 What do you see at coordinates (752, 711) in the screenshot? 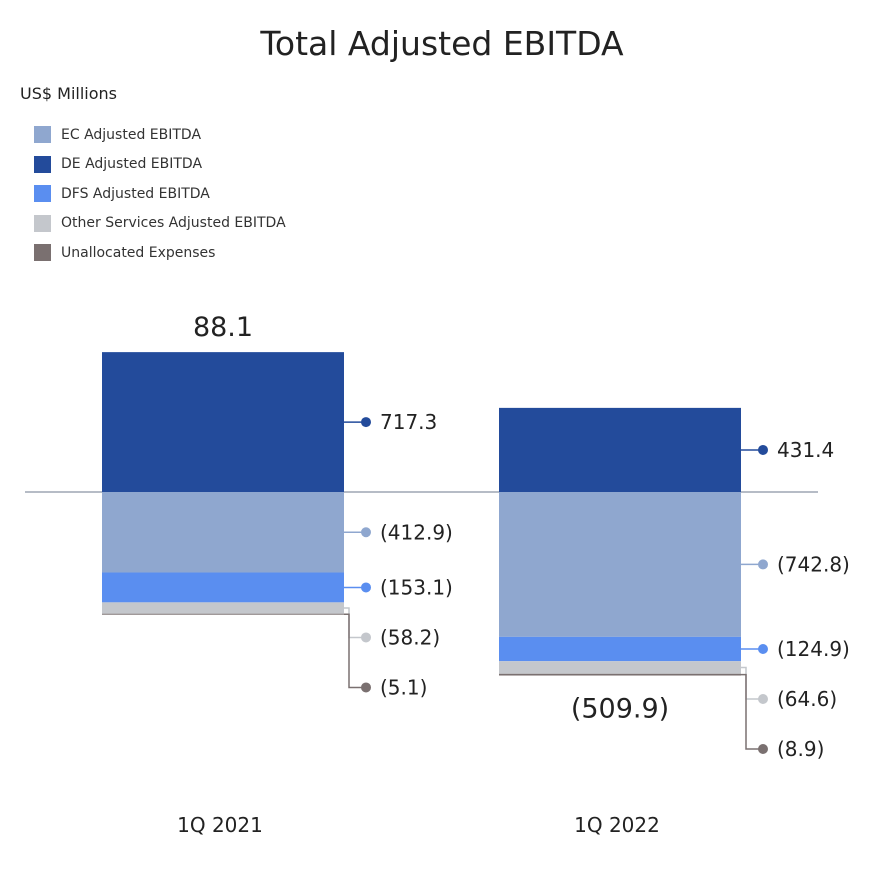
I see `callout-line-unallocated-expenses-1q-2022` at bounding box center [752, 711].